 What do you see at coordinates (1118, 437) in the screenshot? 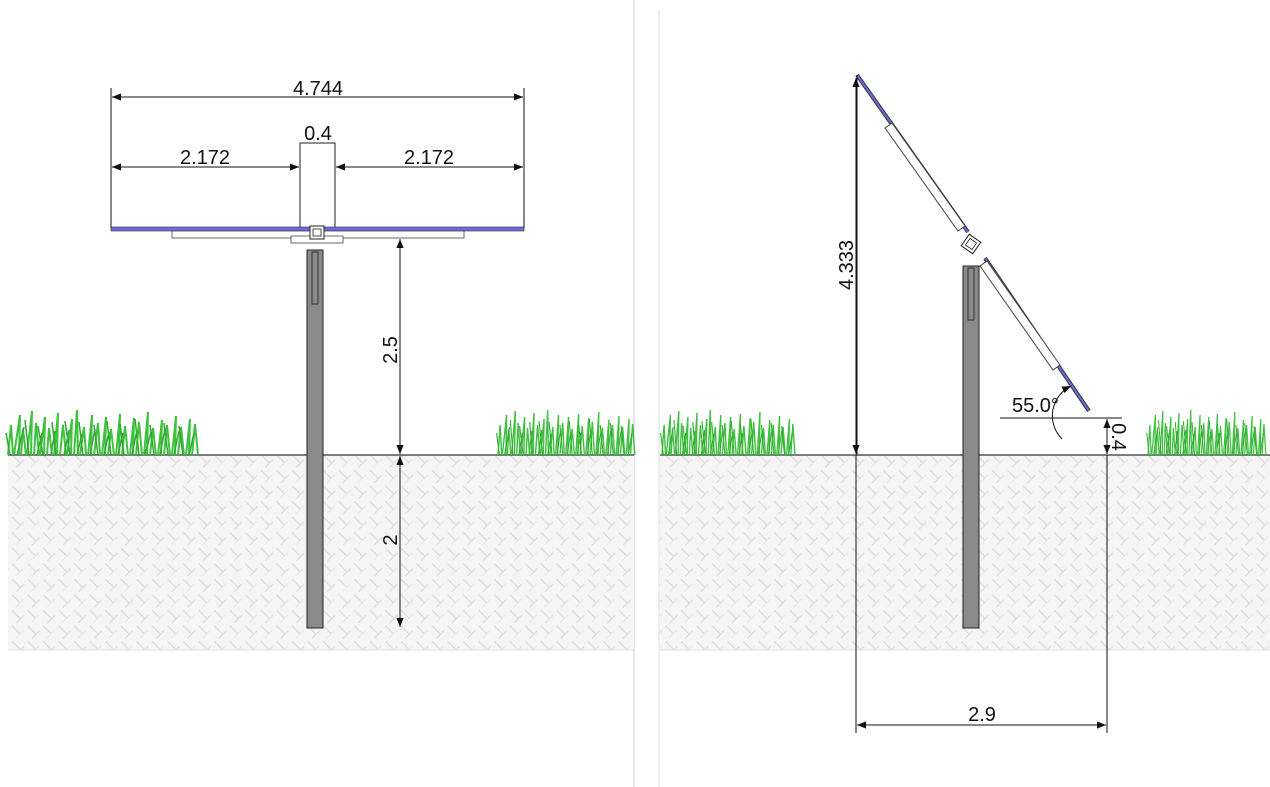
I see `label-edge-clearance: 0.4` at bounding box center [1118, 437].